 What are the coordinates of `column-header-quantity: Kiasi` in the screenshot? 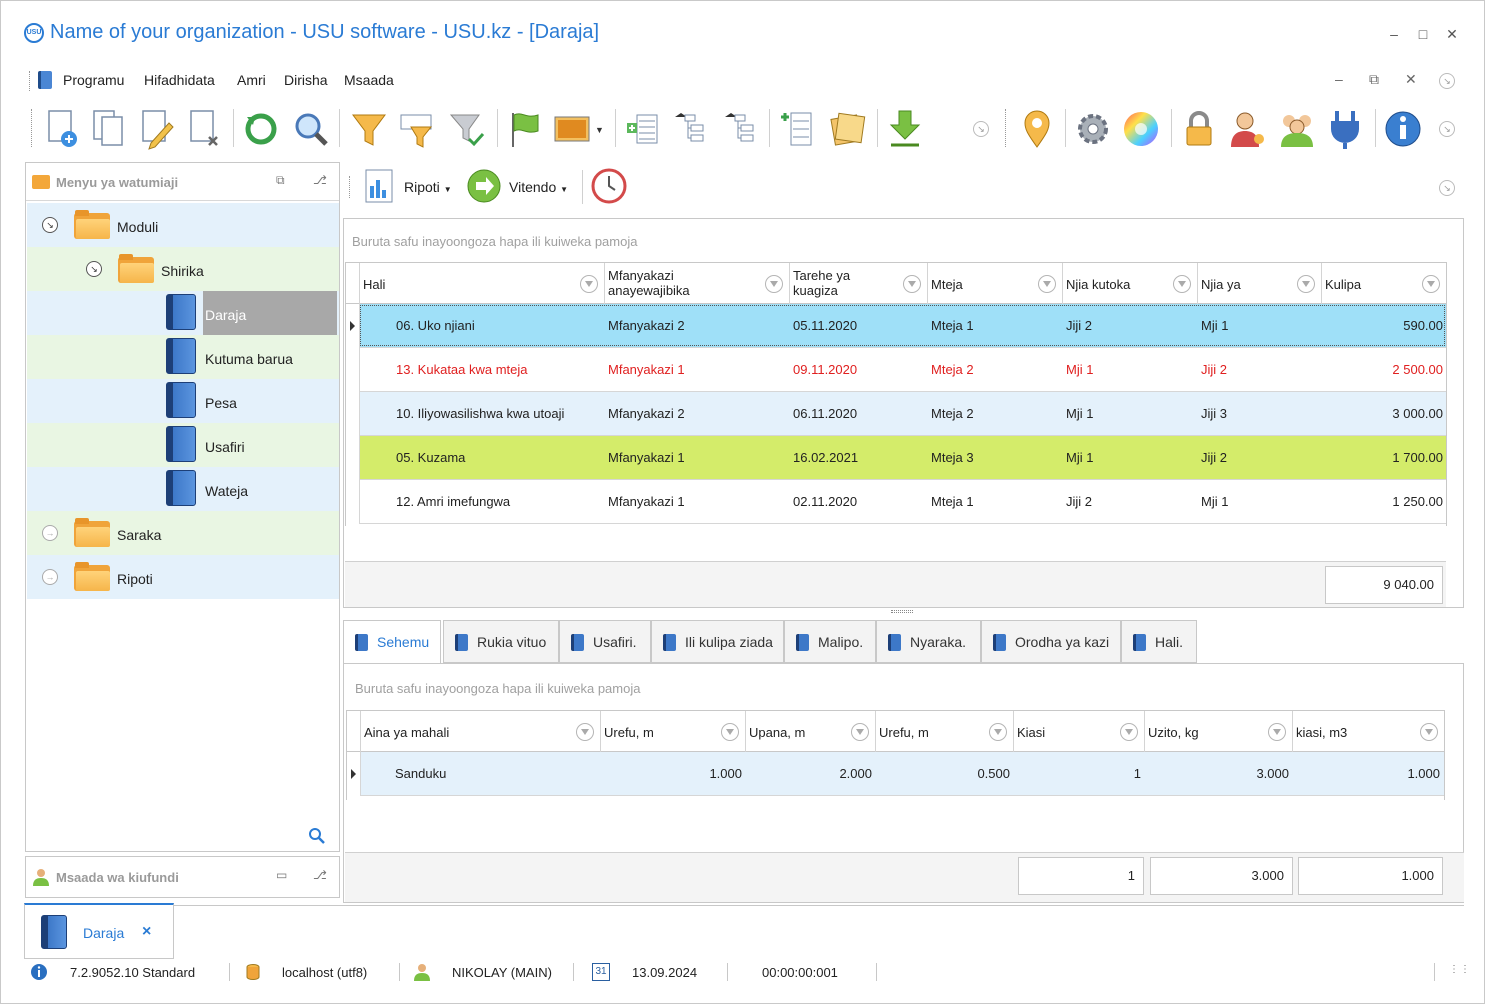 It's located at (1079, 732).